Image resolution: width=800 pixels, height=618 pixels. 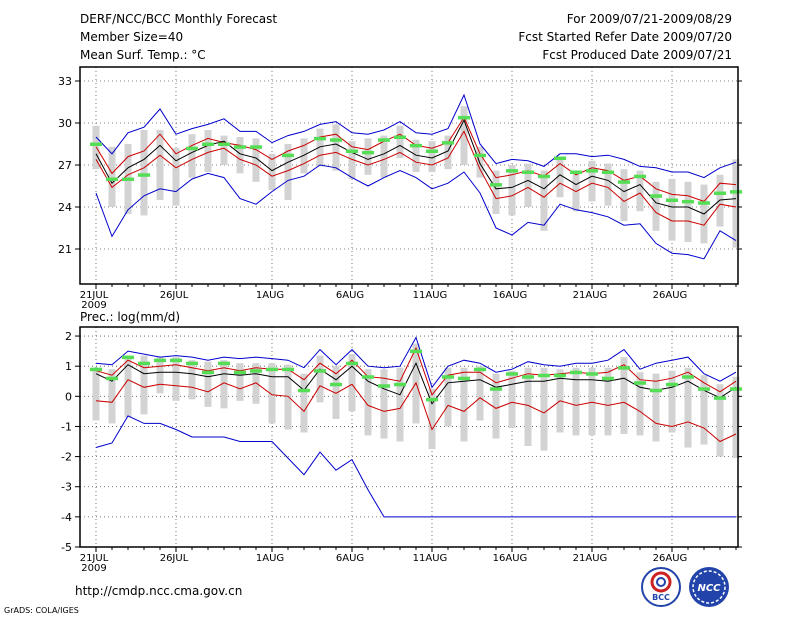 I want to click on x-tick-label: 16AUG, so click(x=510, y=558).